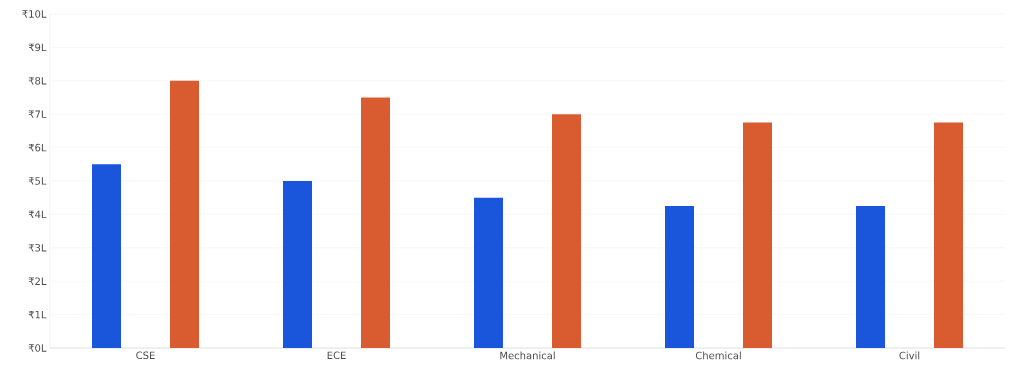 This screenshot has height=385, width=1024. I want to click on y-tick-label: ₹6L, so click(37, 147).